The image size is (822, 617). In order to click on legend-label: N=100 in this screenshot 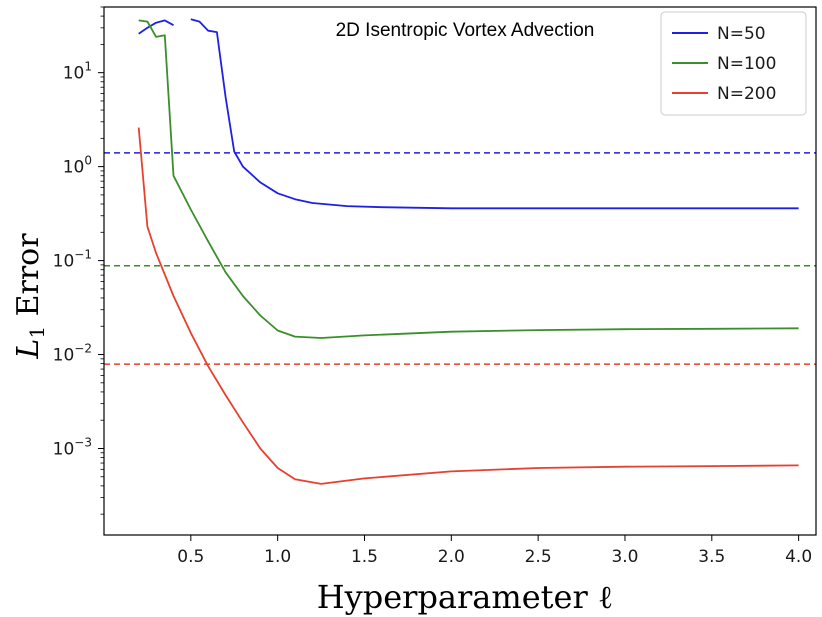, I will do `click(746, 64)`.